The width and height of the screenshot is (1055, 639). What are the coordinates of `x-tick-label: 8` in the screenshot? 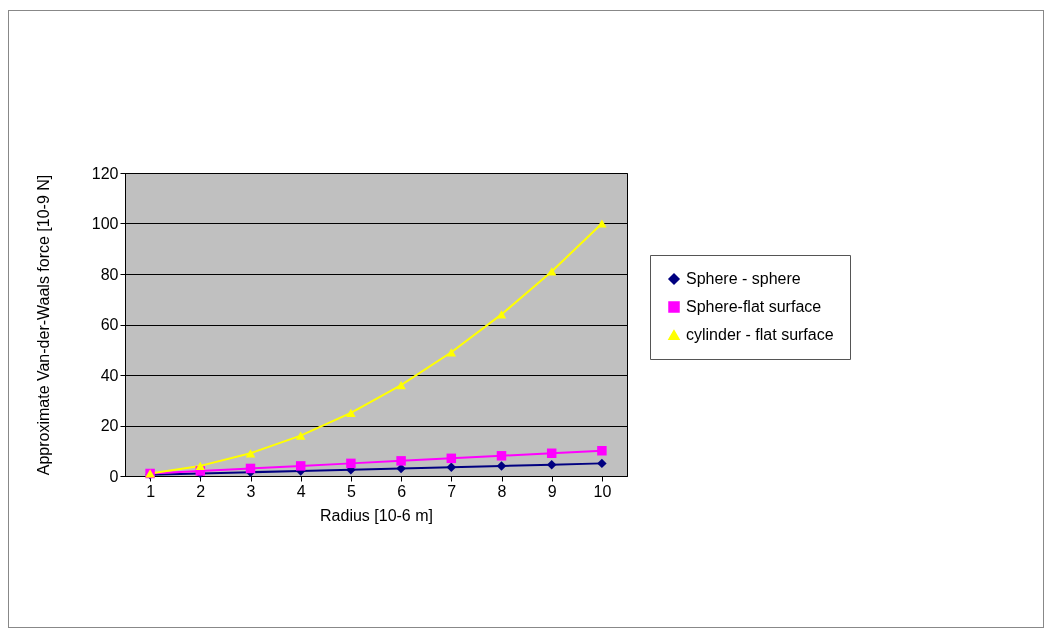 It's located at (502, 491).